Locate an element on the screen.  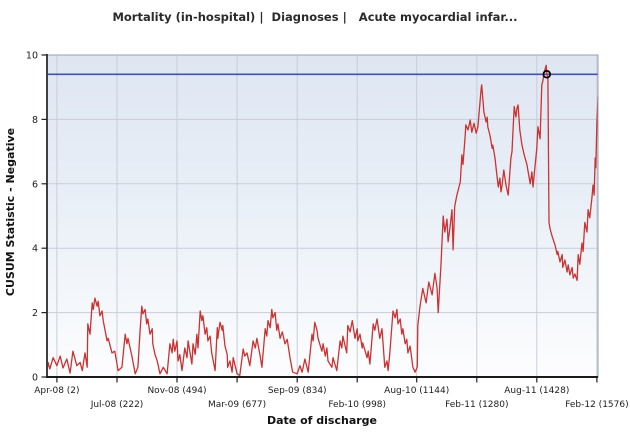
y-tick-label: 6 is located at coordinates (35, 184).